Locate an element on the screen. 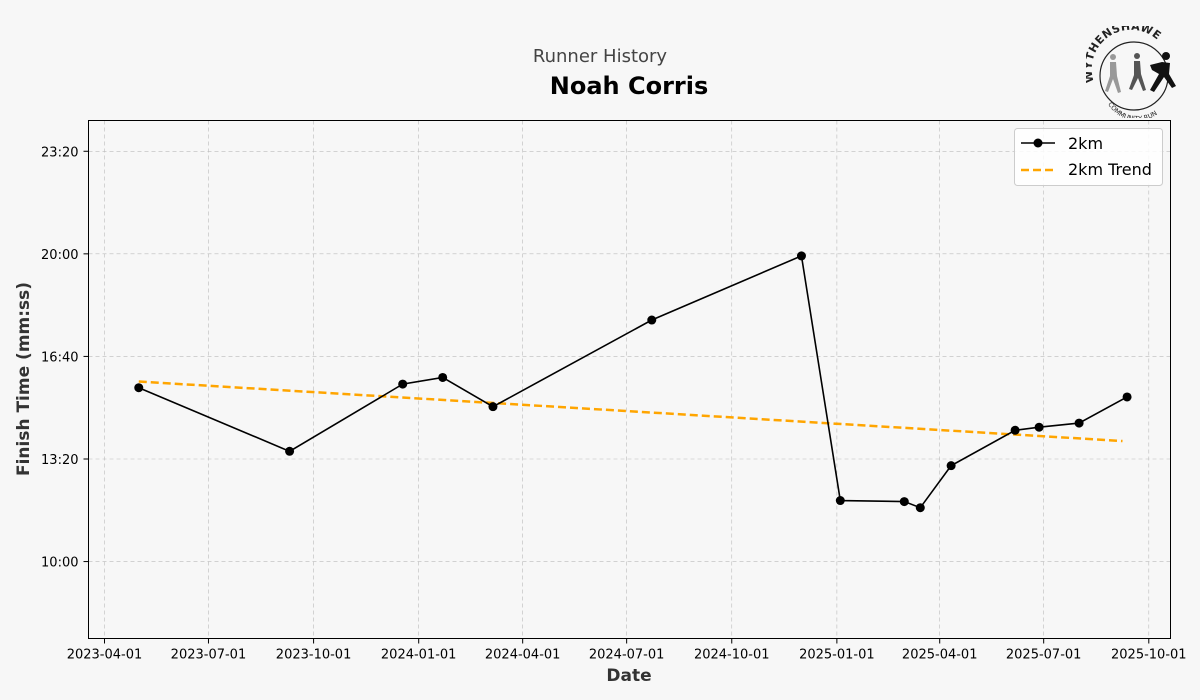 The height and width of the screenshot is (700, 1200). legend-label-2km: 2km is located at coordinates (1085, 143).